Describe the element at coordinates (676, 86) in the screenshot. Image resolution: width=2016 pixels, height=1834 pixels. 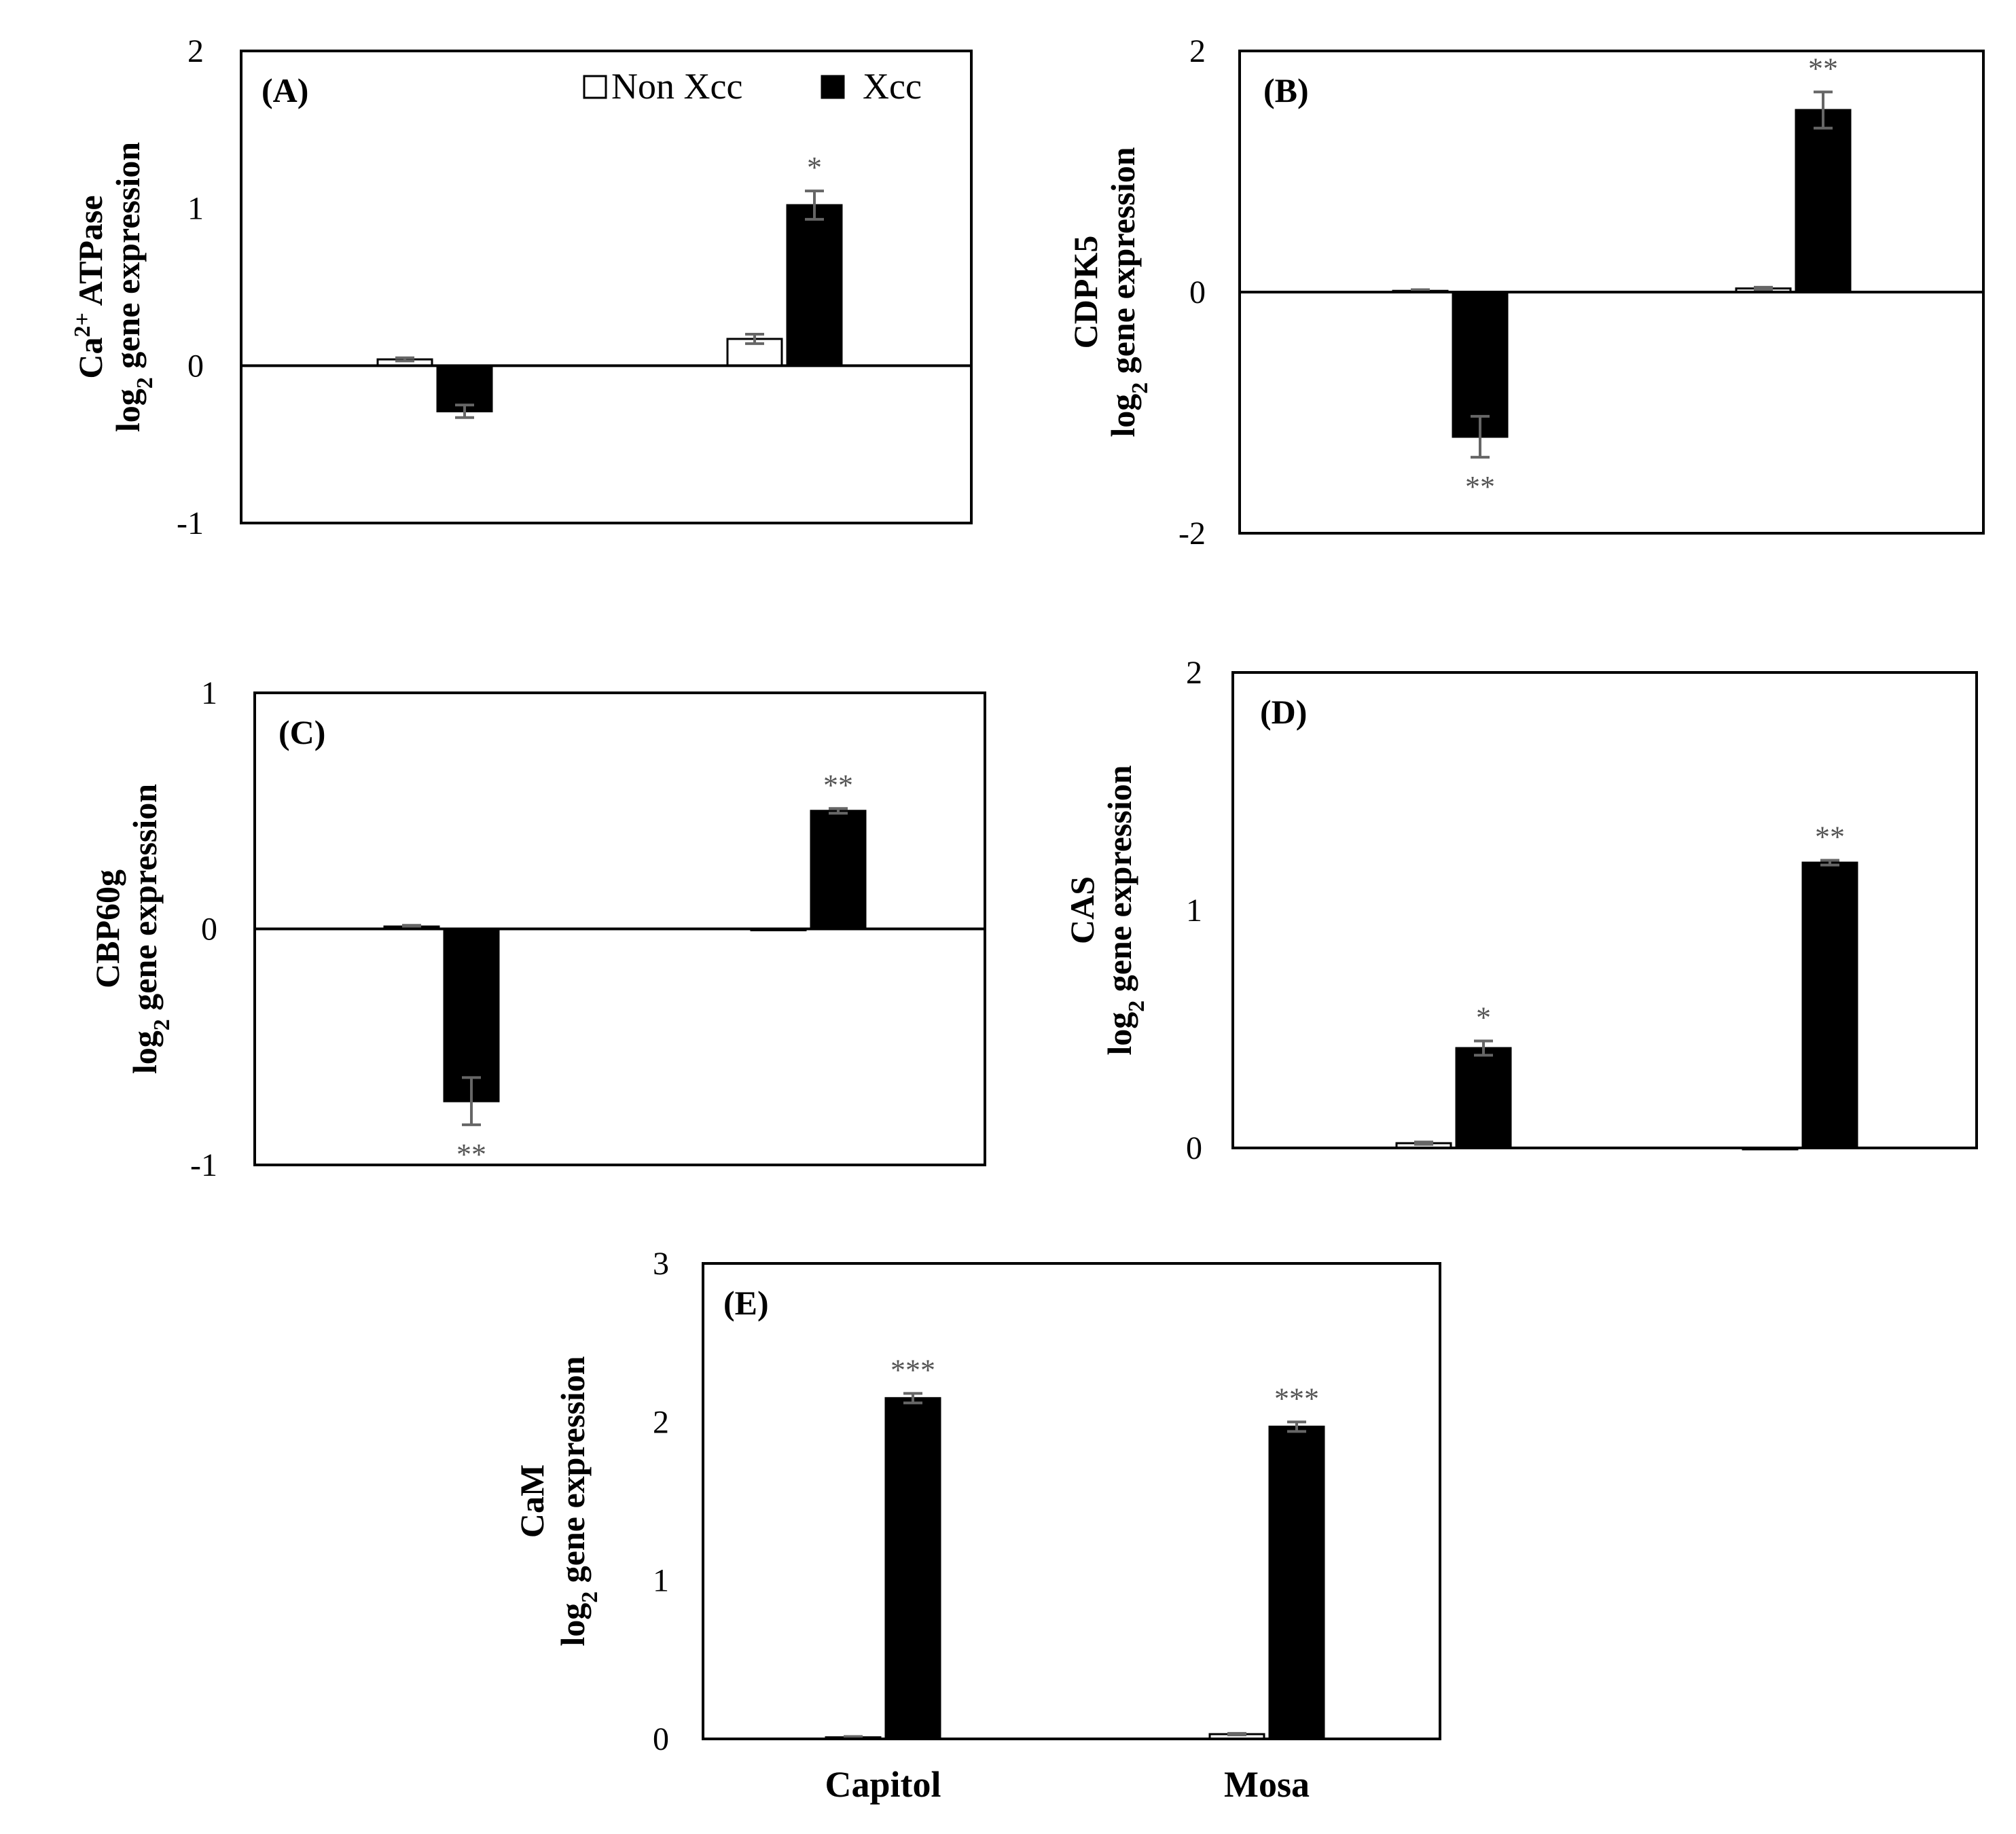
I see `legend-label-non-xcc: Non Xcc` at that location.